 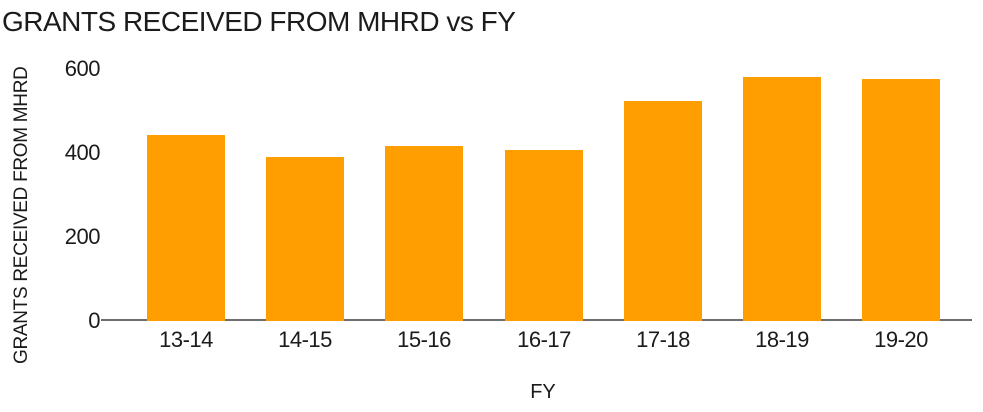 I want to click on y-tick-label-600: 600, so click(x=82, y=68).